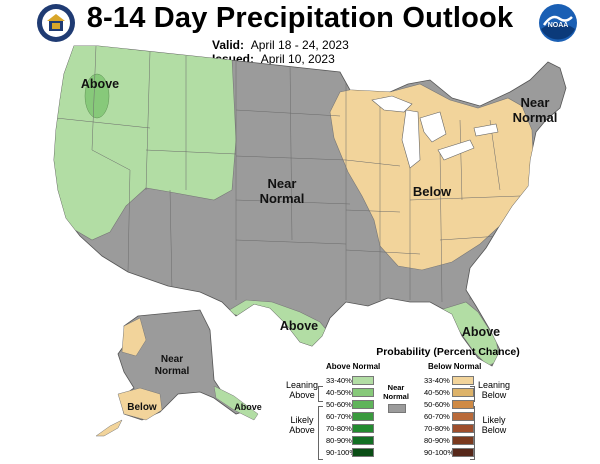 The width and height of the screenshot is (600, 464). I want to click on alaska-panhandle-above, so click(236, 403).